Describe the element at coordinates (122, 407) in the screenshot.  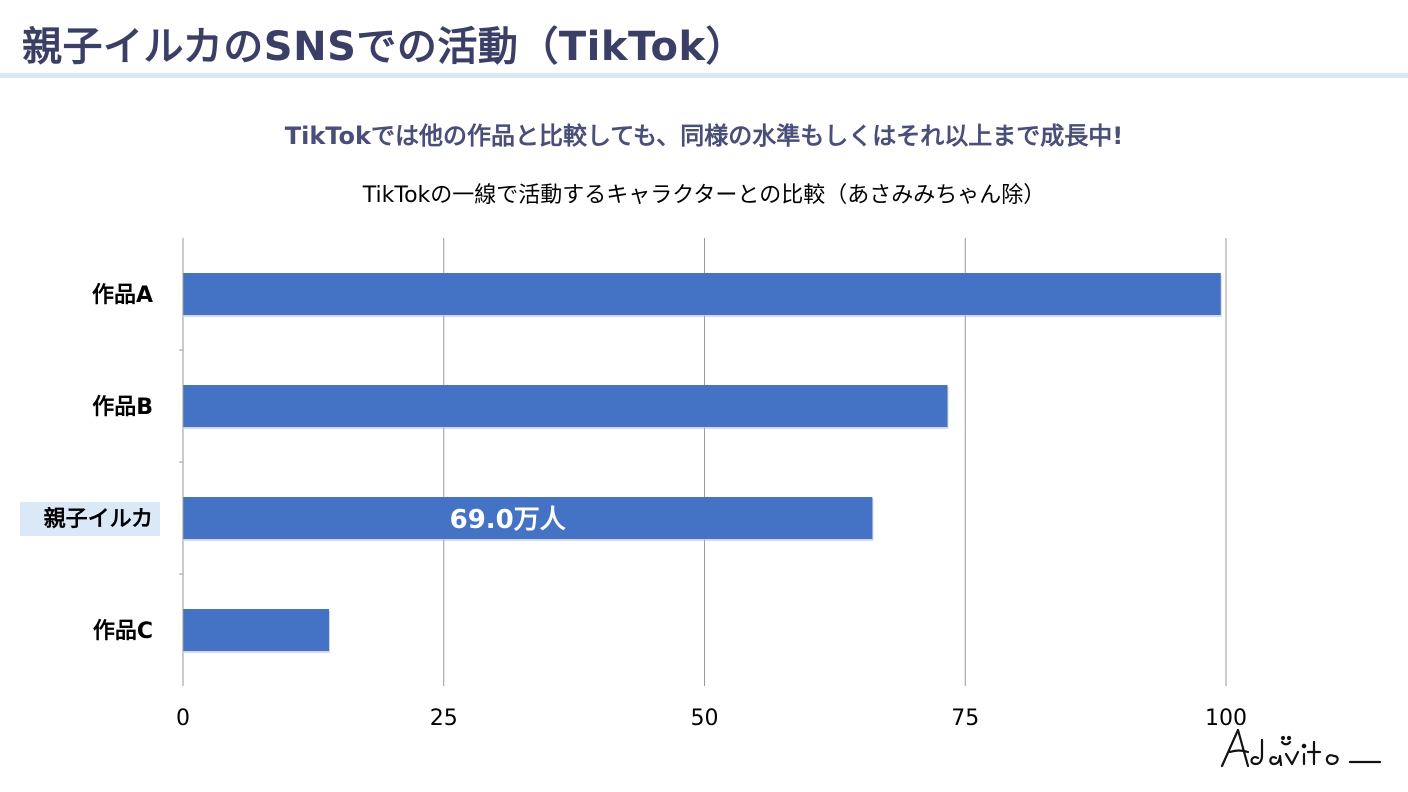
I see `category-label: 作品B` at that location.